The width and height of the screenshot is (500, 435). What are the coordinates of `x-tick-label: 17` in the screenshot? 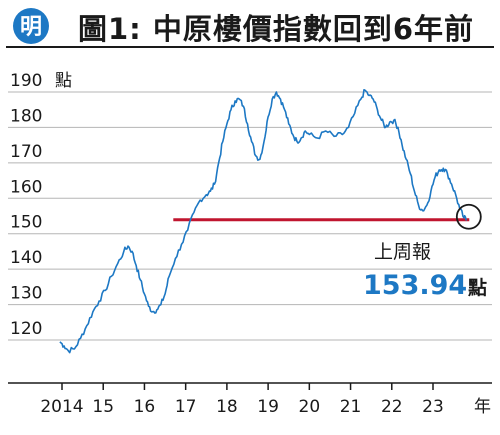 It's located at (186, 407).